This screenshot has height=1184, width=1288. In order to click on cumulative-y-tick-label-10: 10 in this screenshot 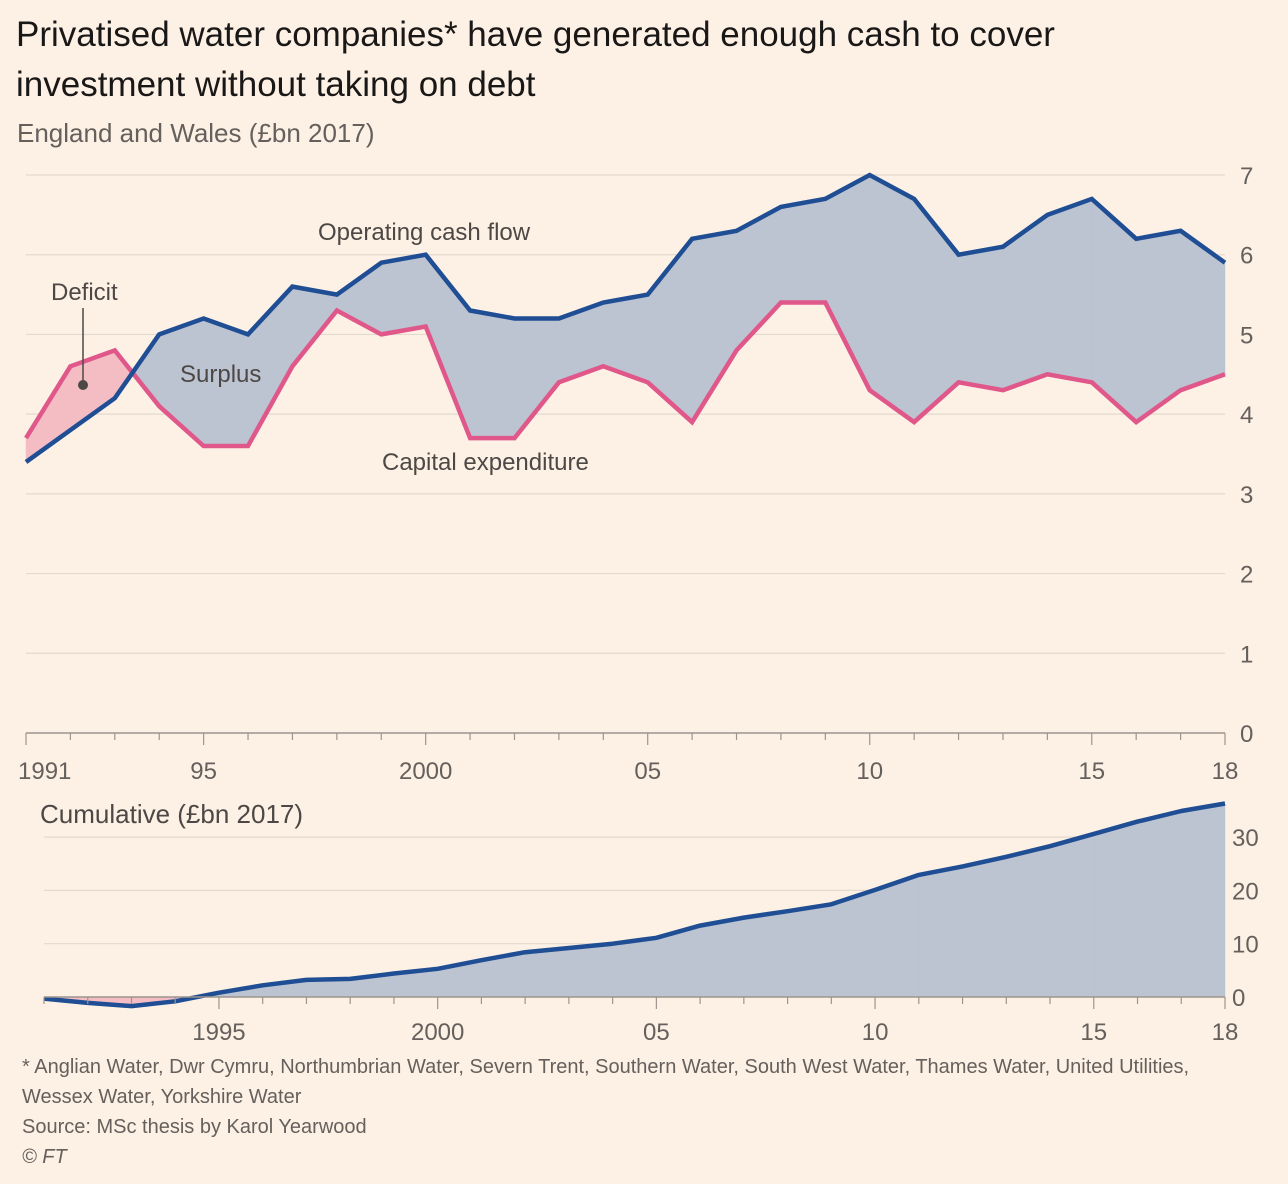, I will do `click(1245, 945)`.